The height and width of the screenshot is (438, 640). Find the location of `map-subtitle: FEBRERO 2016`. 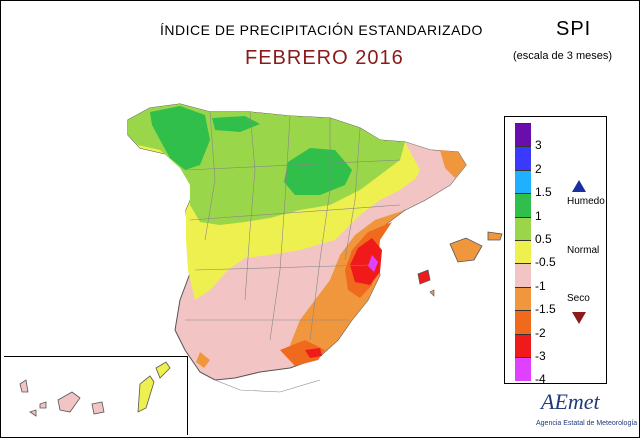

map-subtitle: FEBRERO 2016 is located at coordinates (324, 58).